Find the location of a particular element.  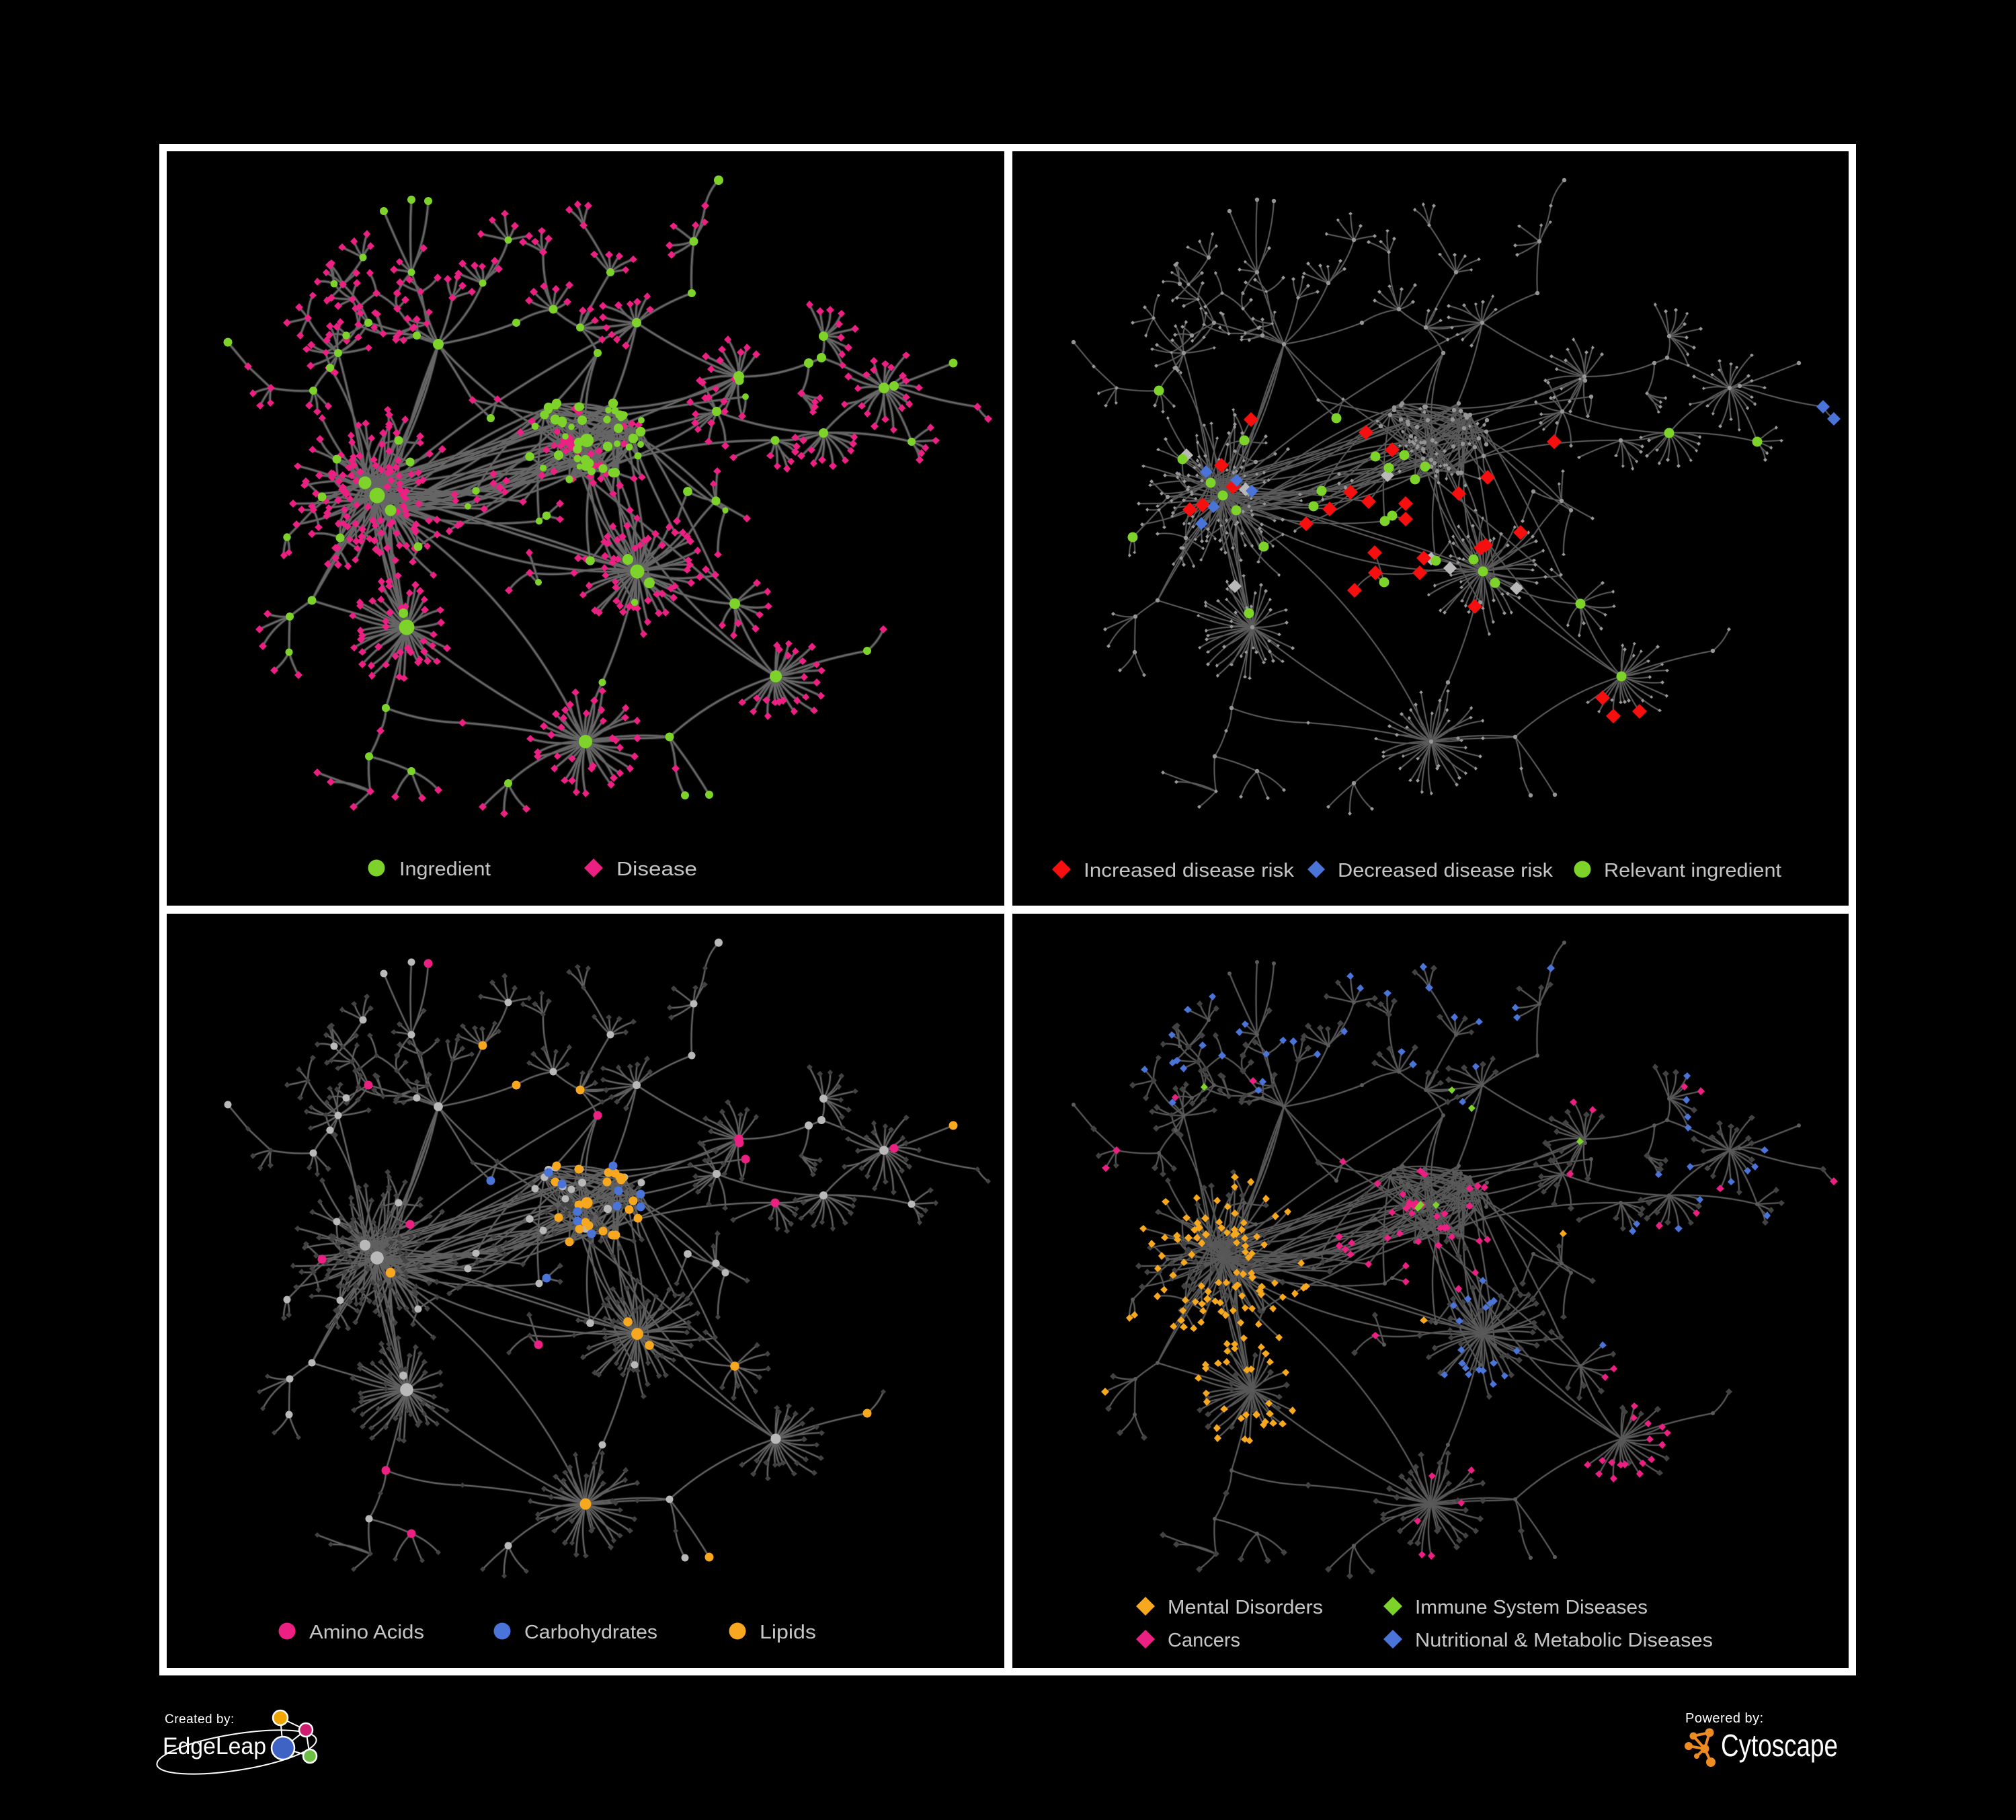

svg-text:Nutritional & Metabolic Diseas: Nutritional & Metabolic Diseases is located at coordinates (1564, 1640).